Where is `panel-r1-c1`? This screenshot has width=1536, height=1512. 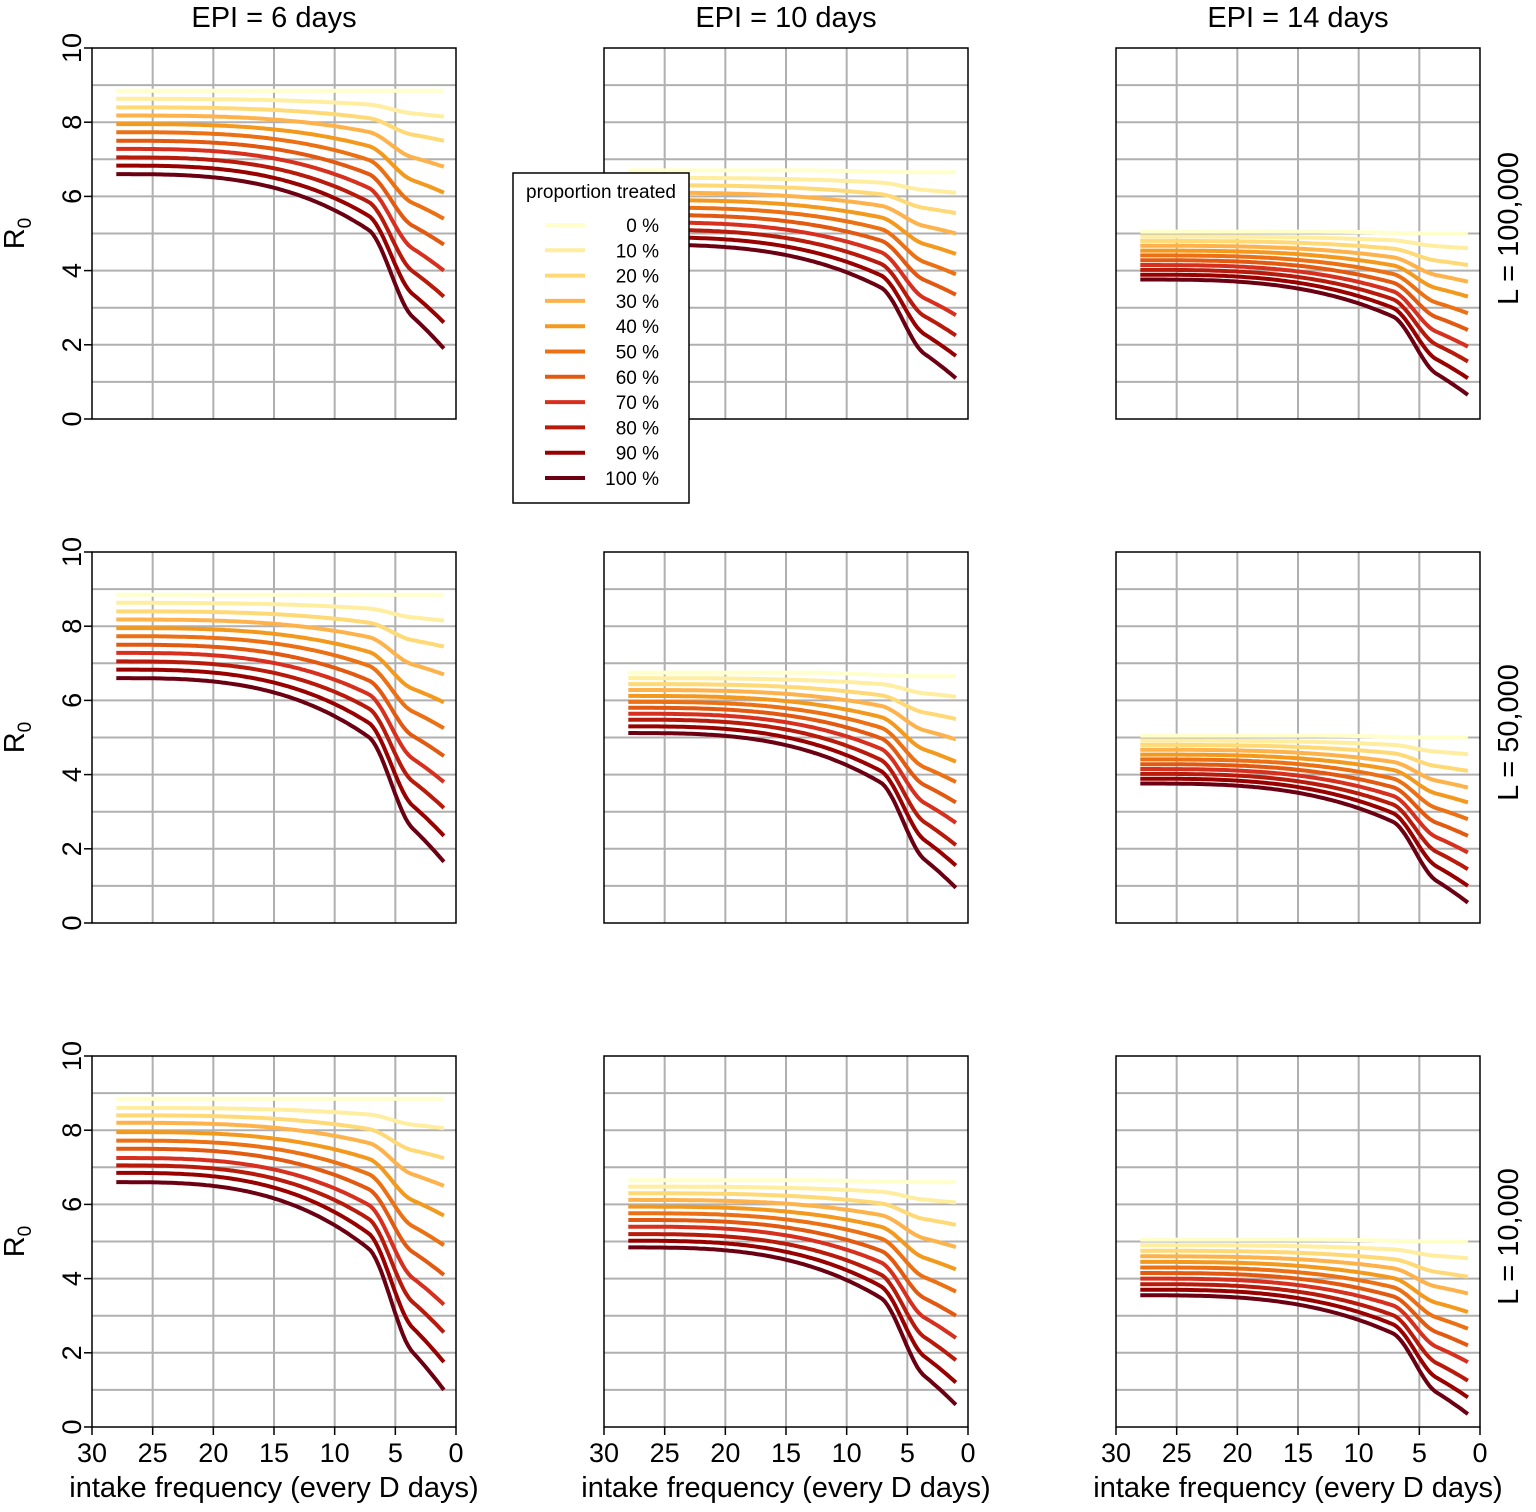
panel-r1-c1 is located at coordinates (786, 737).